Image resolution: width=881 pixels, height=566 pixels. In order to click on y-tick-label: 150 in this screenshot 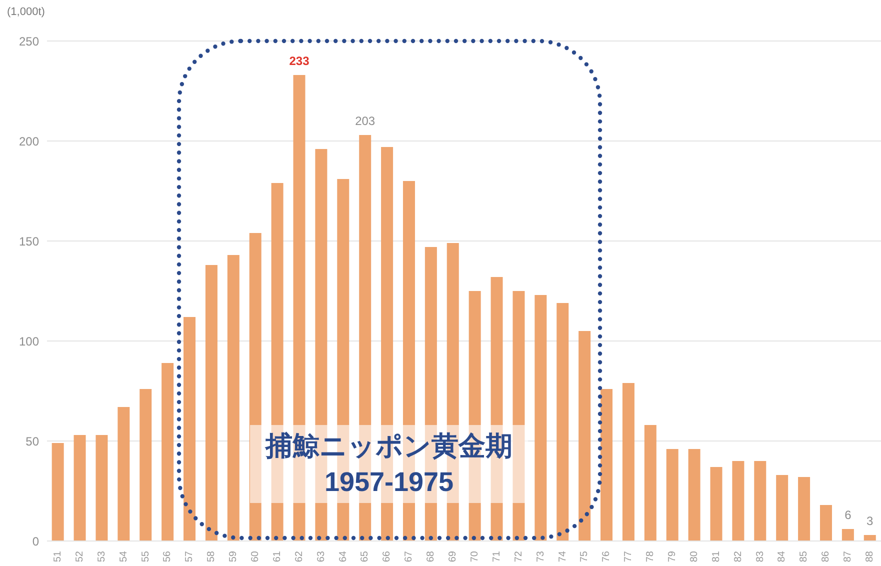, I will do `click(29, 241)`.